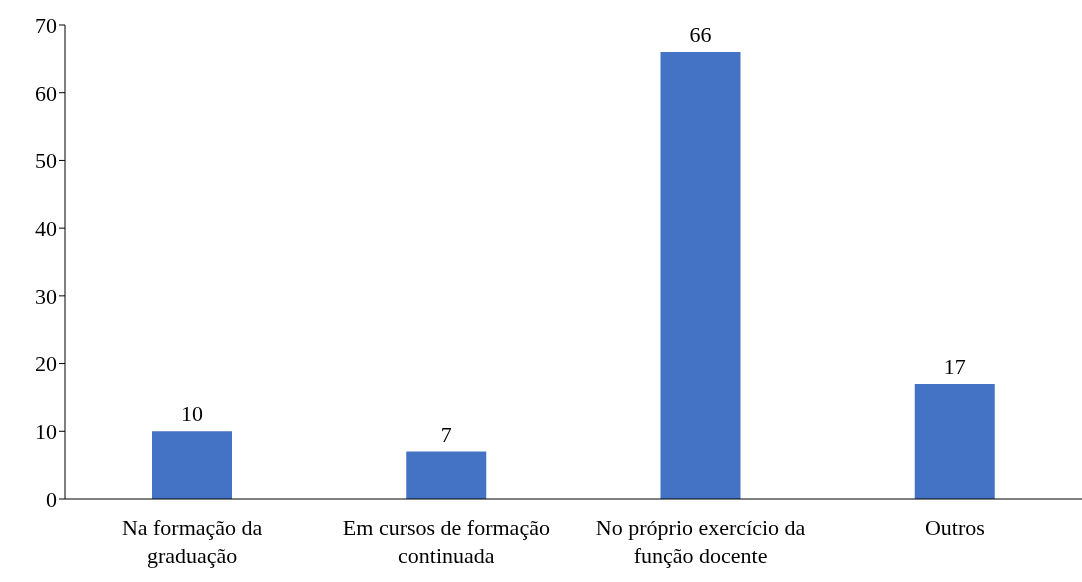 The height and width of the screenshot is (582, 1082). I want to click on x-tick-label: Outros, so click(954, 527).